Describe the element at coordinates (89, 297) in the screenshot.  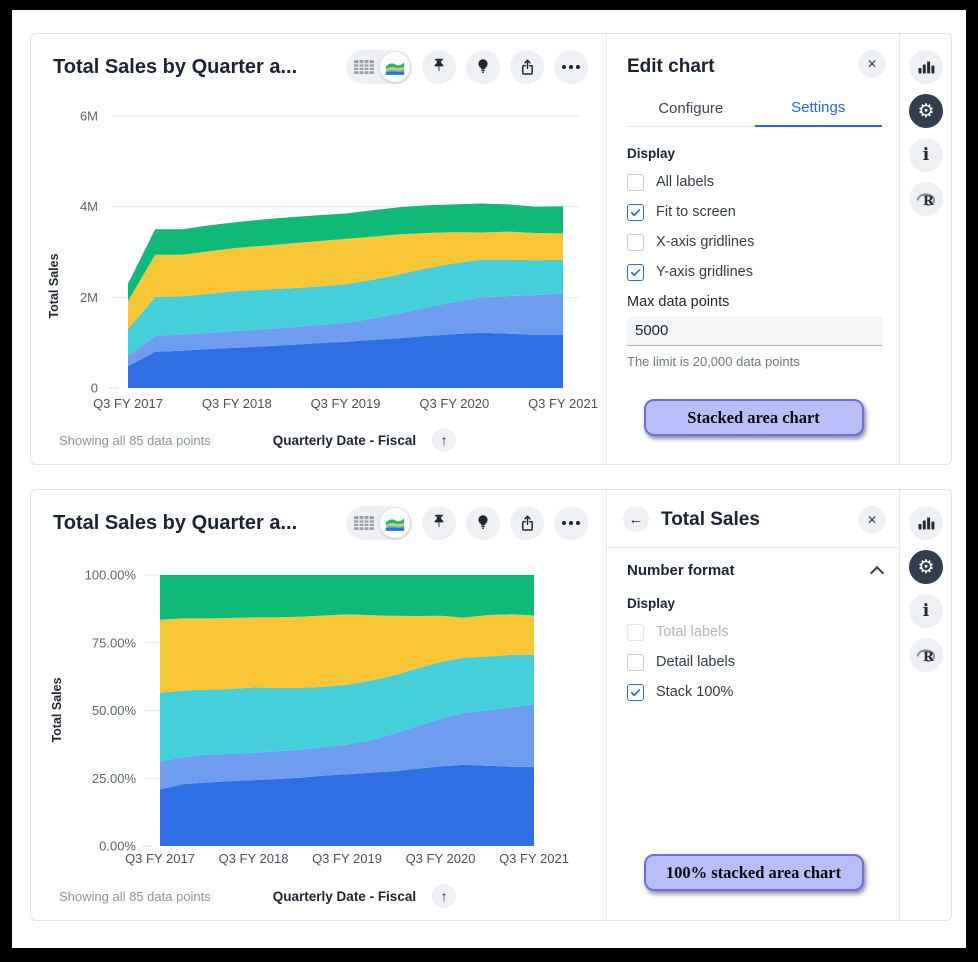
I see `y-tick-label: 2M` at that location.